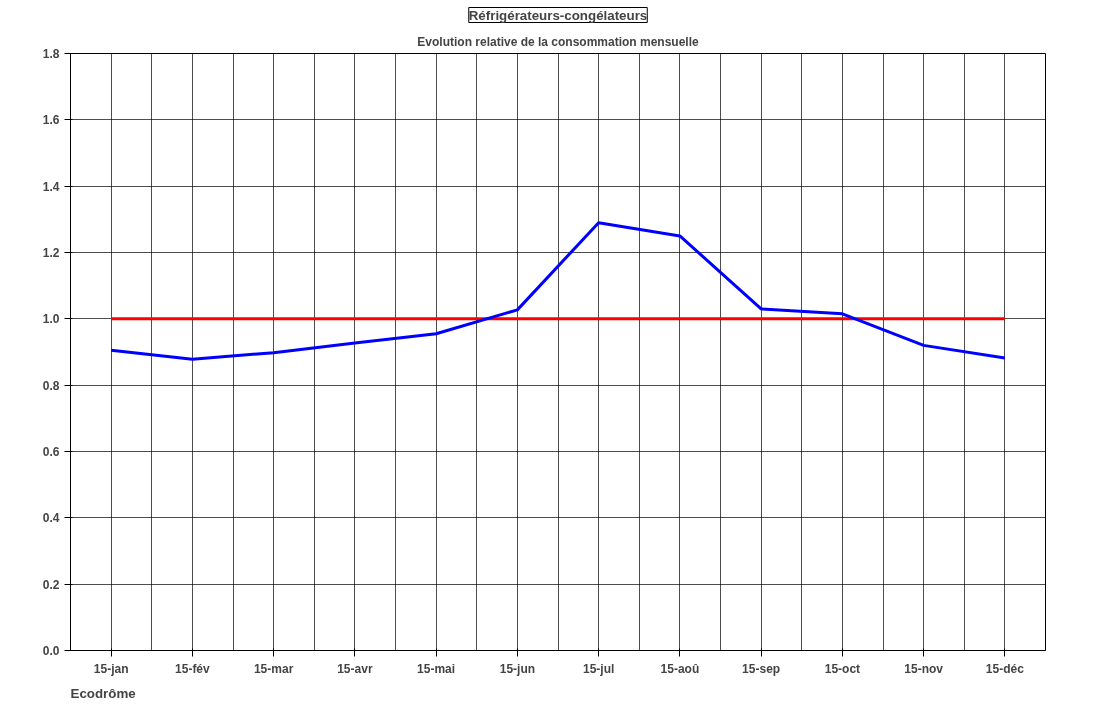 The image size is (1095, 727). I want to click on y-tick-label: 0.6, so click(51, 452).